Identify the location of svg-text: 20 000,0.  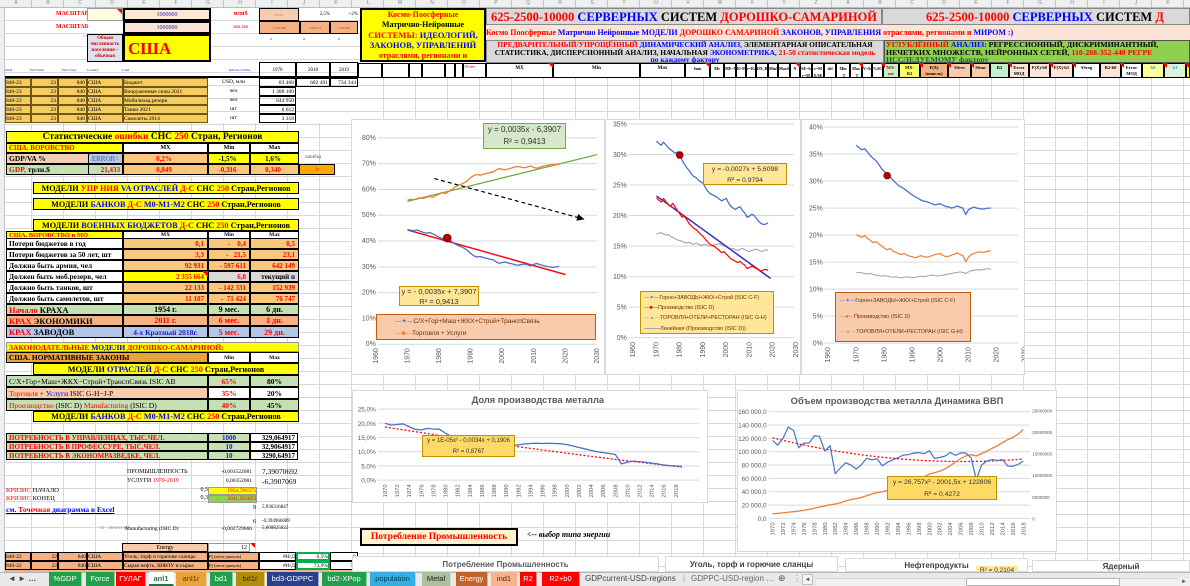
(754, 506).